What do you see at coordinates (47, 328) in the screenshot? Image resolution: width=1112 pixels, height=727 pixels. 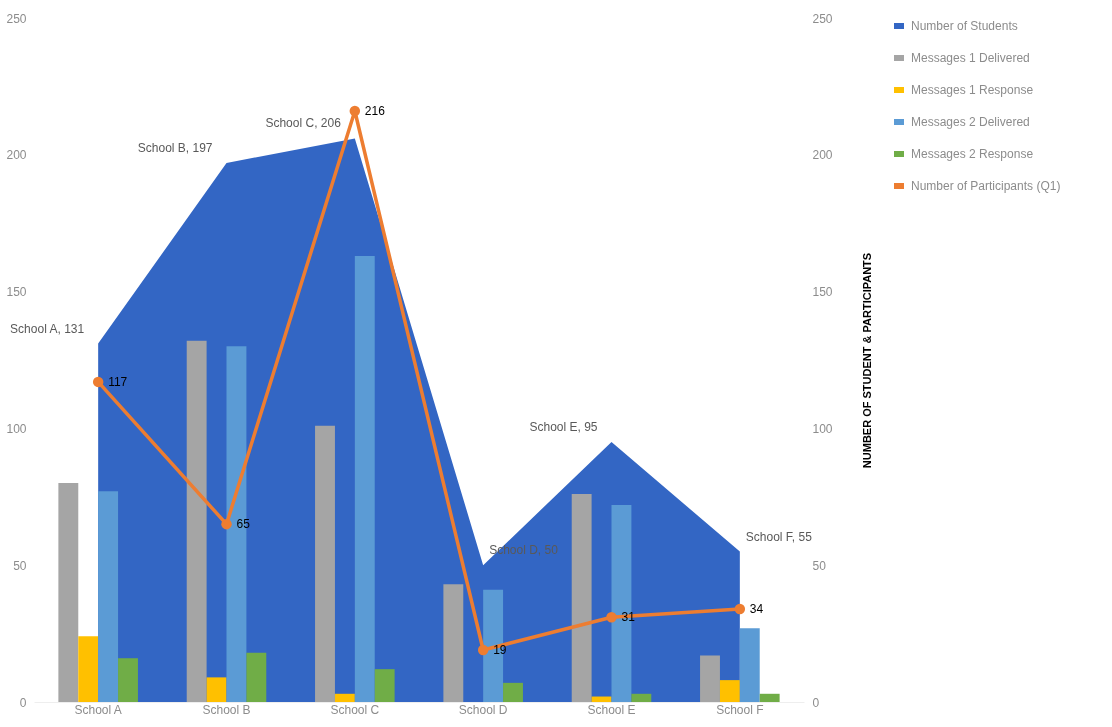 I see `data-label: School A, 131` at bounding box center [47, 328].